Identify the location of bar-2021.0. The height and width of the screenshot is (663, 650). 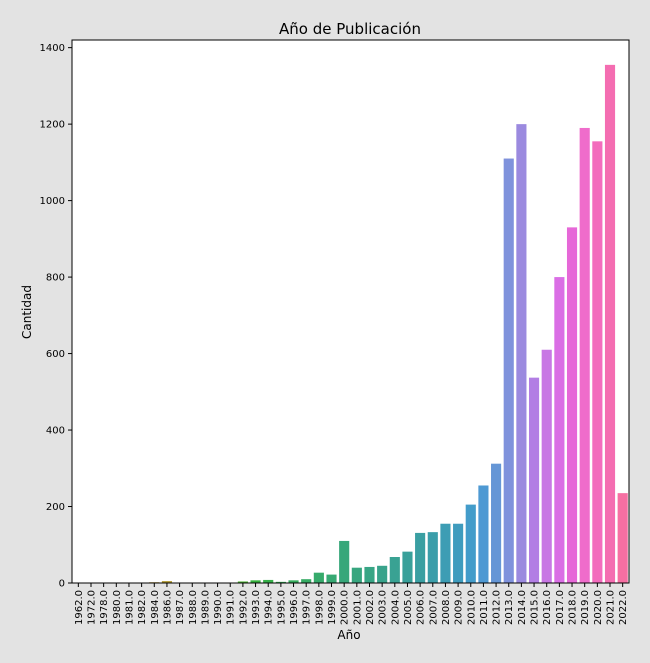
(610, 324).